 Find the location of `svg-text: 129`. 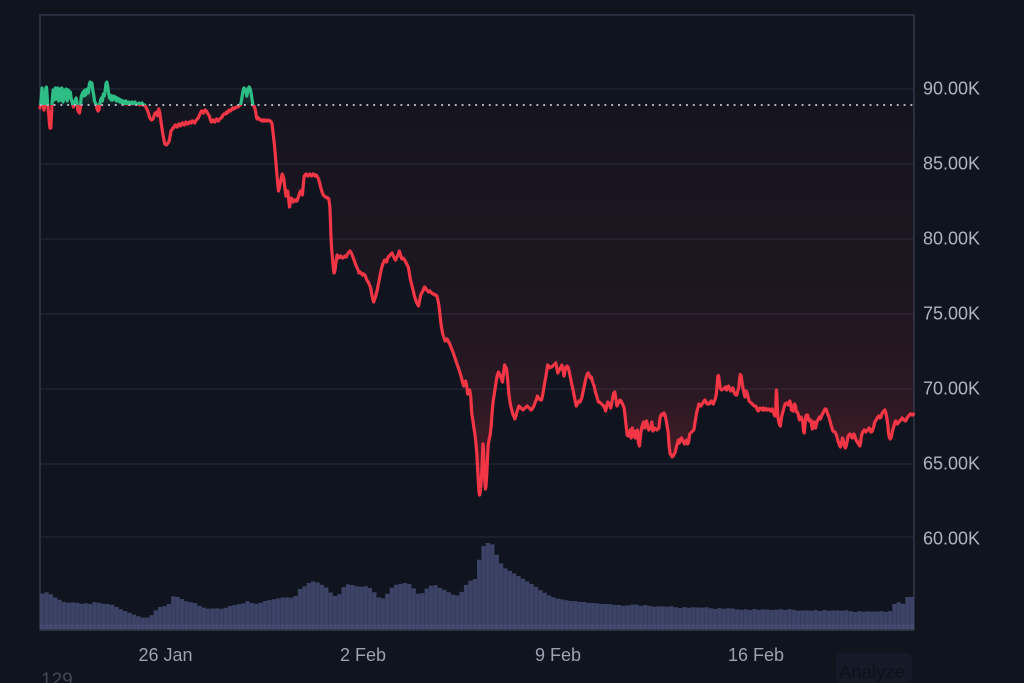

svg-text: 129 is located at coordinates (57, 676).